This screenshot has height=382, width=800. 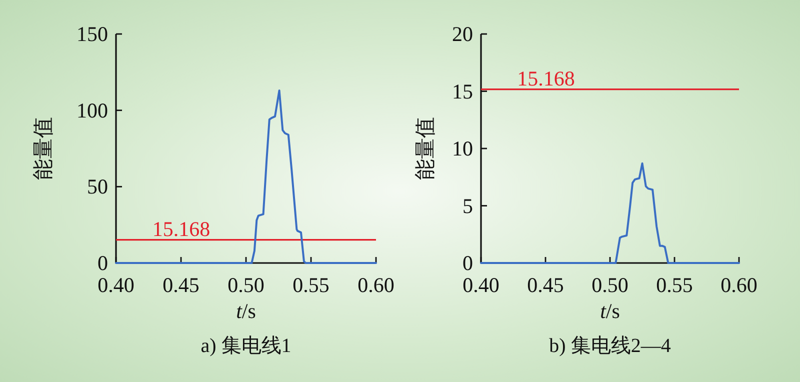 I want to click on y-tick-label: 50, so click(x=97, y=186).